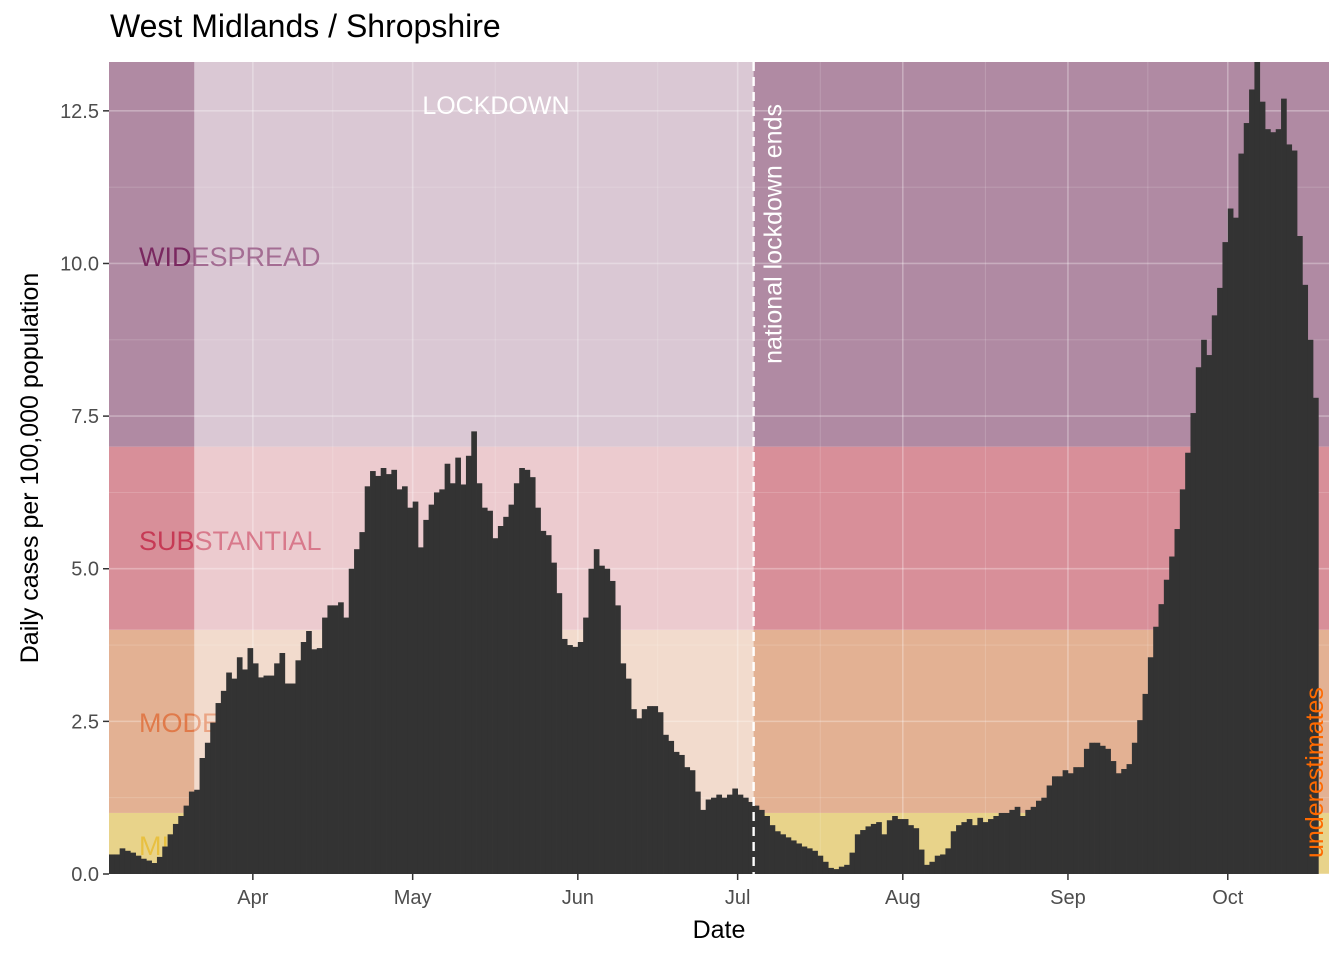 Image resolution: width=1344 pixels, height=960 pixels. Describe the element at coordinates (85, 570) in the screenshot. I see `y-tick-label: 5.0` at that location.